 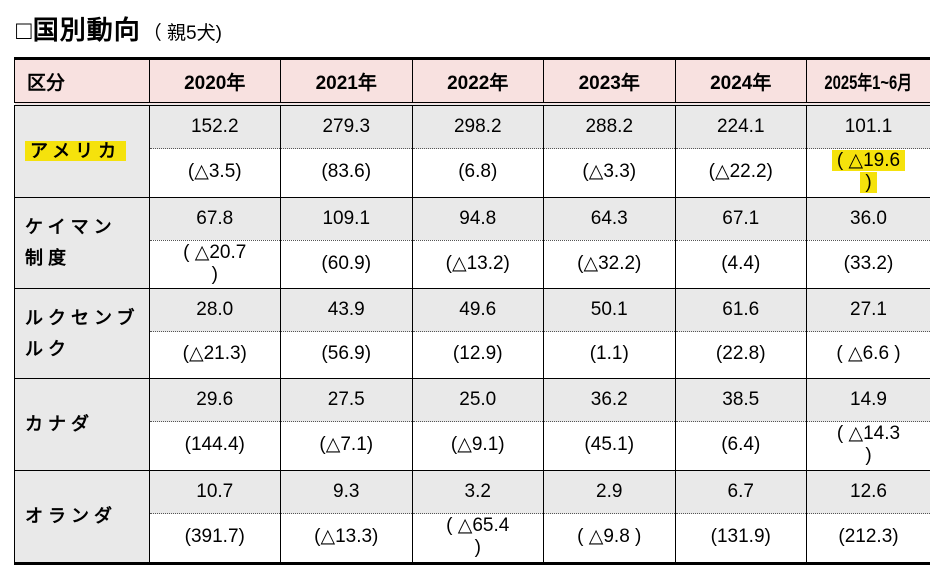 I want to click on paren-cell: (△7.1), so click(x=346, y=446).